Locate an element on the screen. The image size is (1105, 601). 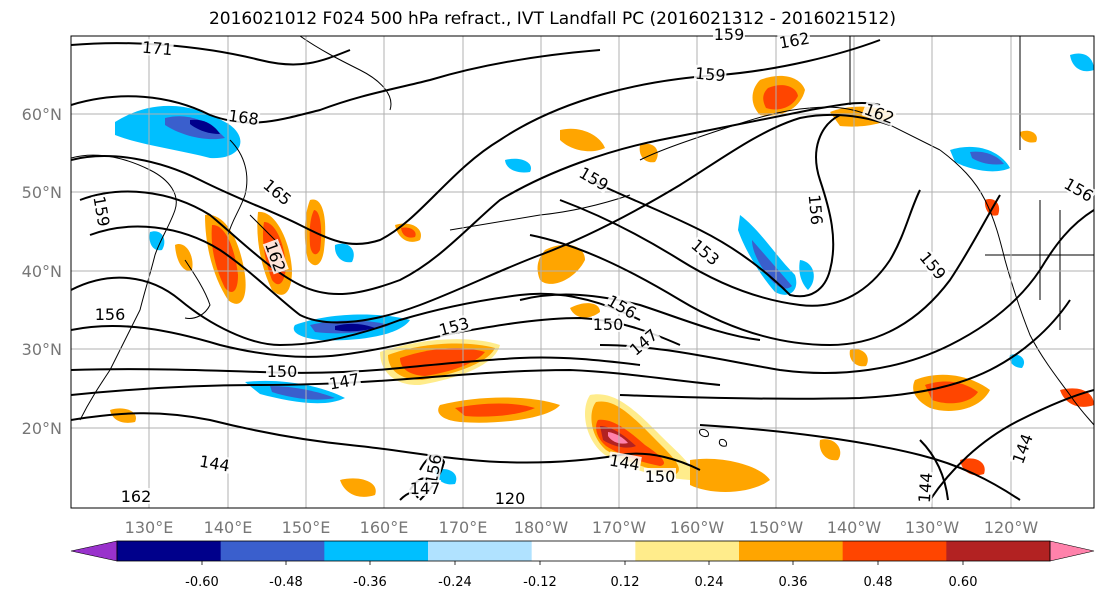
shade-negative-1b is located at coordinates (195, 128).